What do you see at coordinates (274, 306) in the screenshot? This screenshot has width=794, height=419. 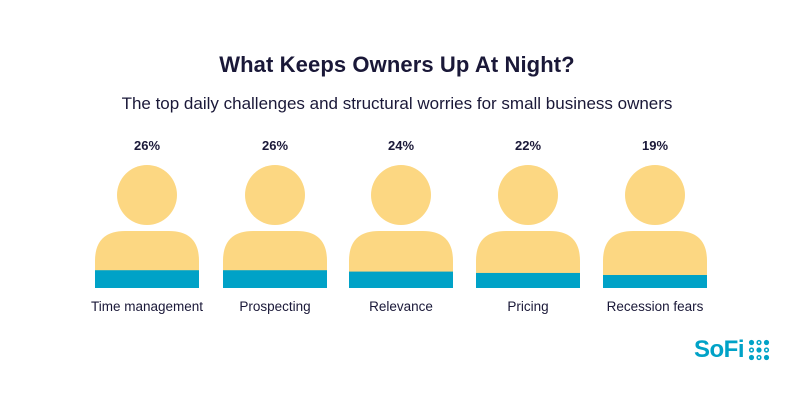 I see `category-label: Prospecting` at bounding box center [274, 306].